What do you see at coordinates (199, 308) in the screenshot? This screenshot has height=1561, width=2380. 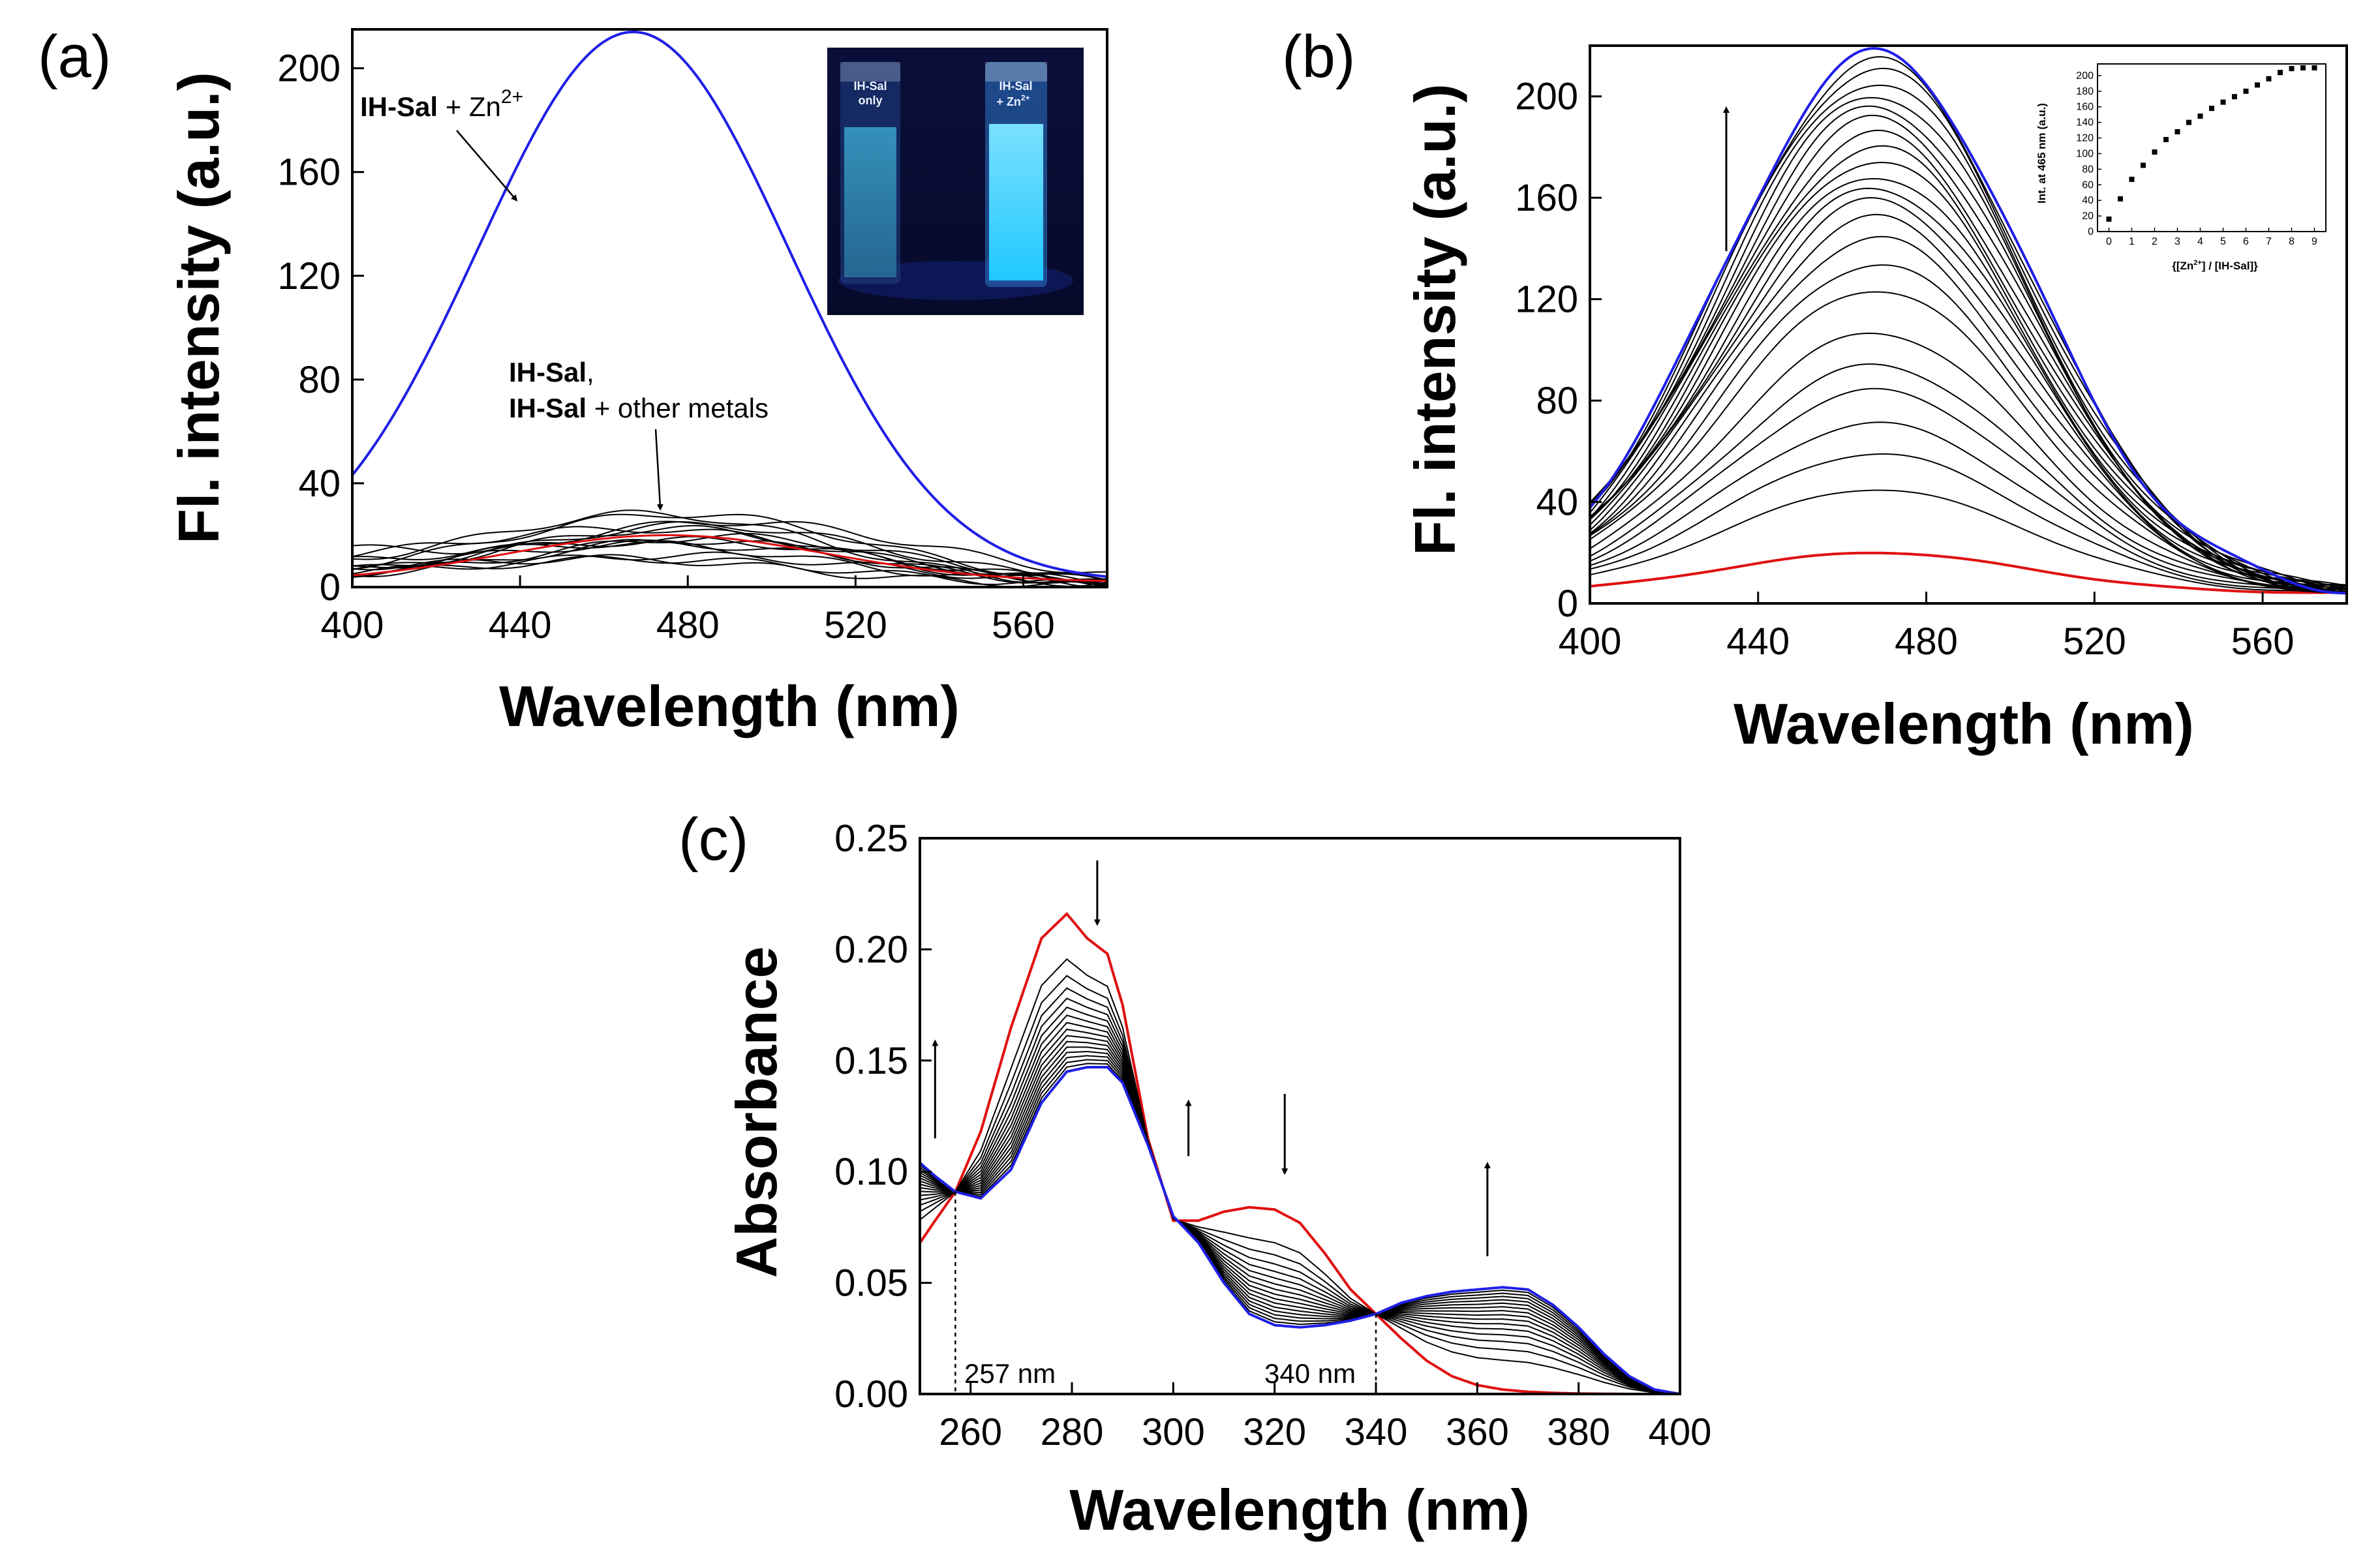 I see `panel-a-y-axis-title: Fl. intensity (a.u.)` at bounding box center [199, 308].